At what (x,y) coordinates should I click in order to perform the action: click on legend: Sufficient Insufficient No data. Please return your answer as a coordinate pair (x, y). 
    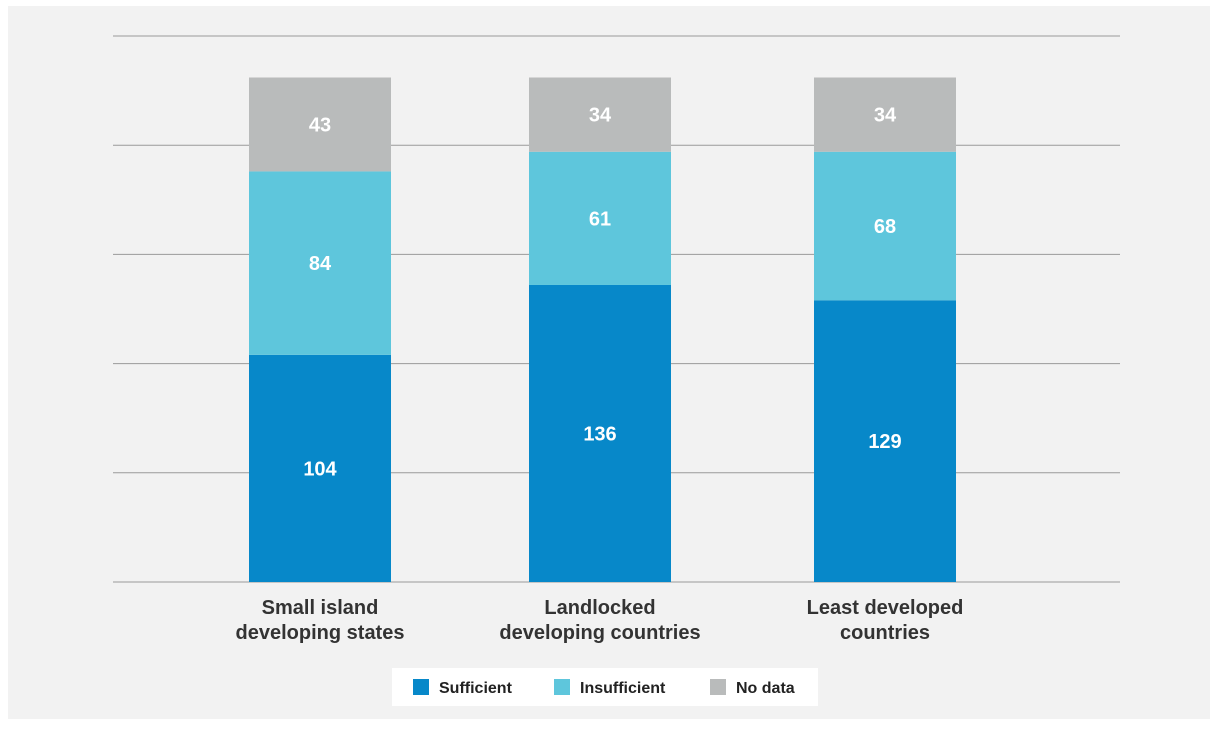
    Looking at the image, I should click on (605, 687).